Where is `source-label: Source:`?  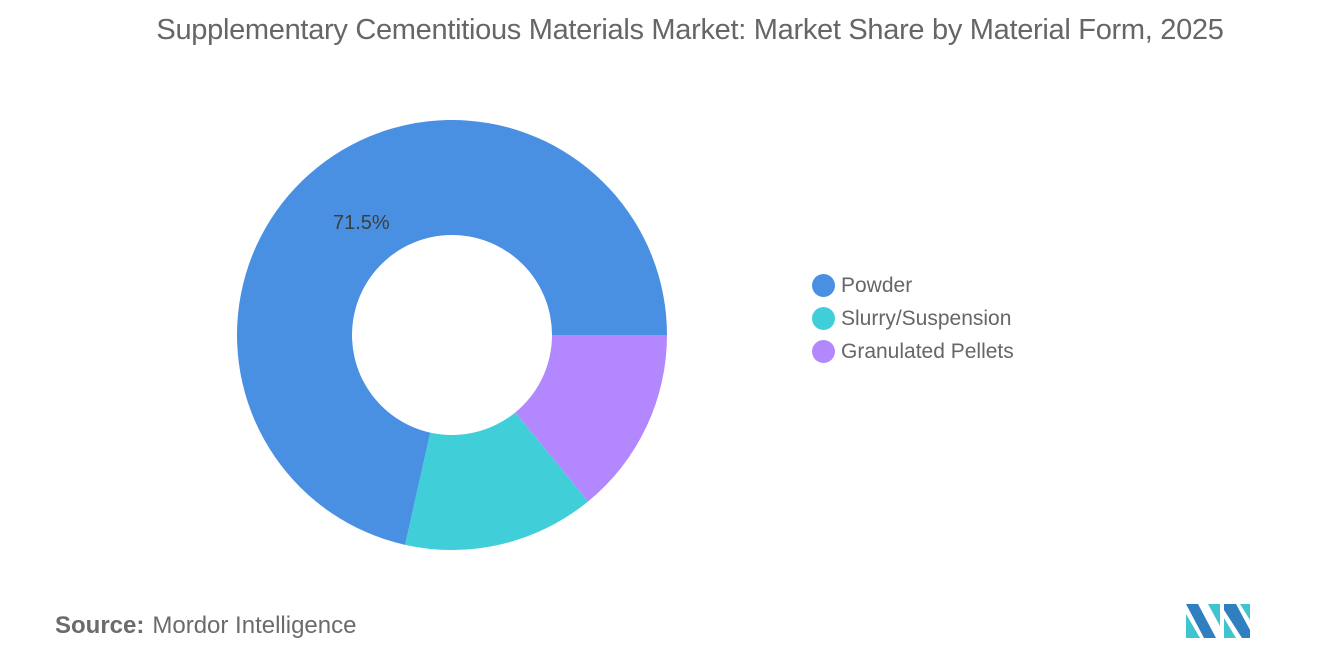 source-label: Source: is located at coordinates (100, 625).